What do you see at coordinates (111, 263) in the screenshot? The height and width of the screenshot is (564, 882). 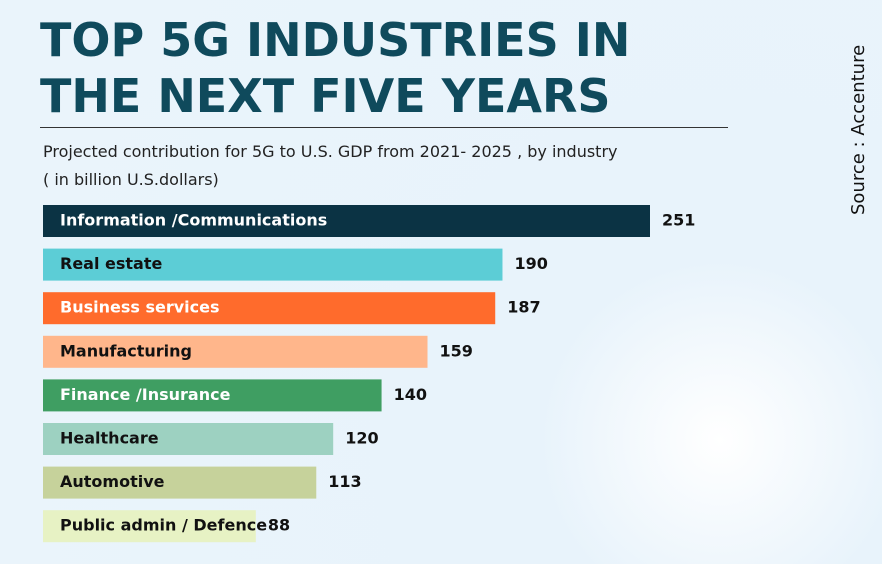 I see `category-label: Real estate` at bounding box center [111, 263].